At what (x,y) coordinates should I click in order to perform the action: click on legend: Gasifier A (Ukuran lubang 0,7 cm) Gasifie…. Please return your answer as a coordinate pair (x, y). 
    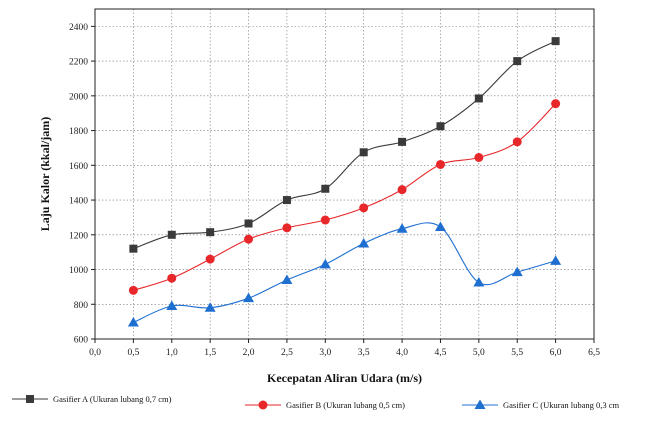
    Looking at the image, I should click on (316, 402).